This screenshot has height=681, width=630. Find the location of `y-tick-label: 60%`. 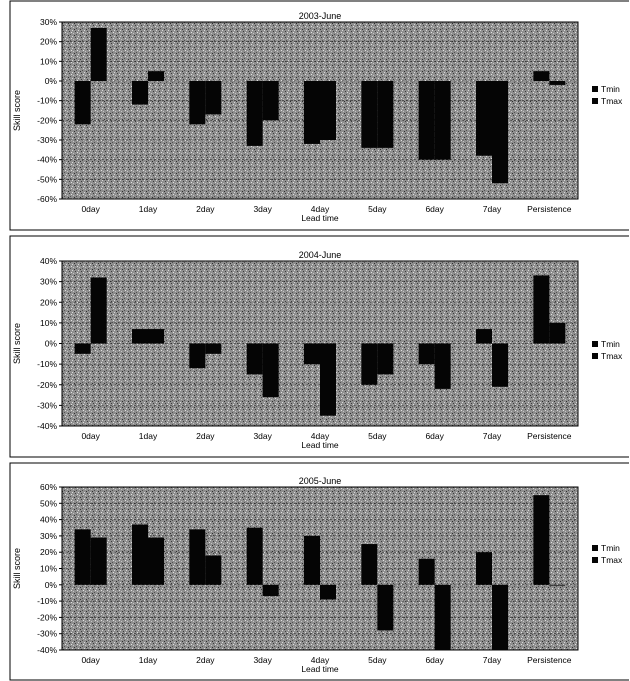

y-tick-label: 60% is located at coordinates (48, 487).